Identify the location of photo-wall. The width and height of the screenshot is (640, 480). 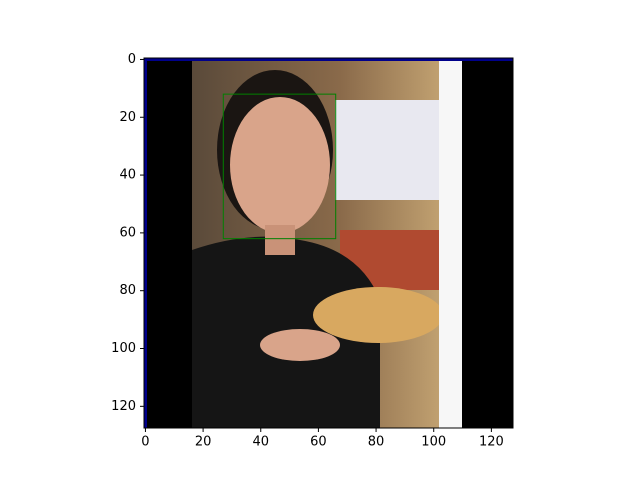
(387, 150).